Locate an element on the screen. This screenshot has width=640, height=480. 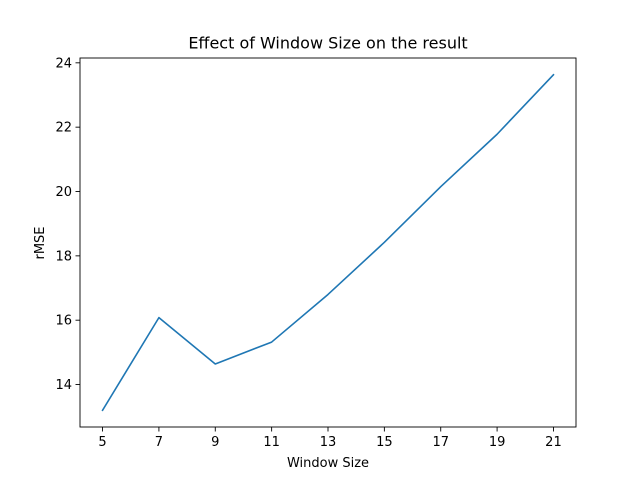
x-tick-label: 19 is located at coordinates (497, 442).